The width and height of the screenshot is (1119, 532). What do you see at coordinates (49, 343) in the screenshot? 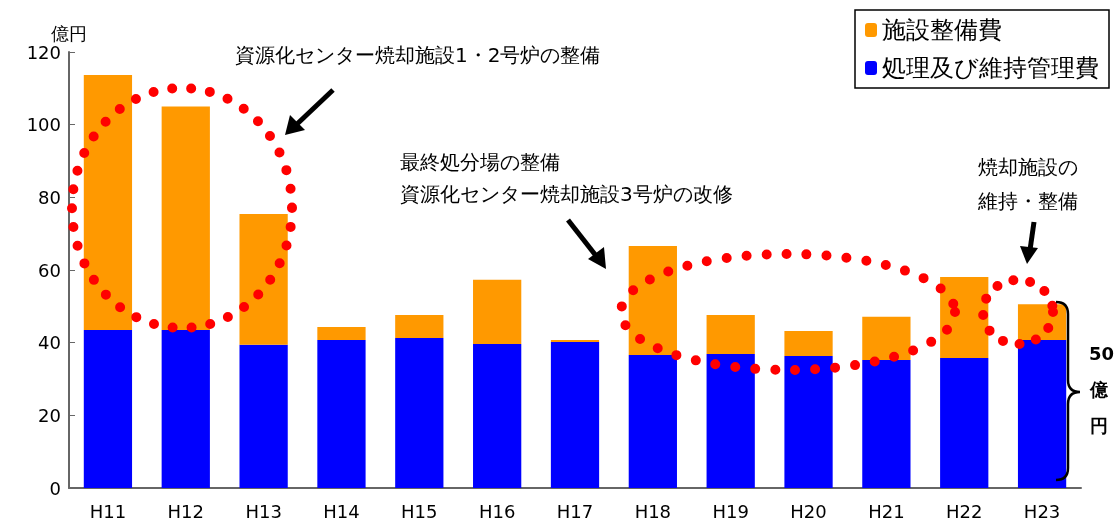
I see `y-tick-label: 40` at bounding box center [49, 343].